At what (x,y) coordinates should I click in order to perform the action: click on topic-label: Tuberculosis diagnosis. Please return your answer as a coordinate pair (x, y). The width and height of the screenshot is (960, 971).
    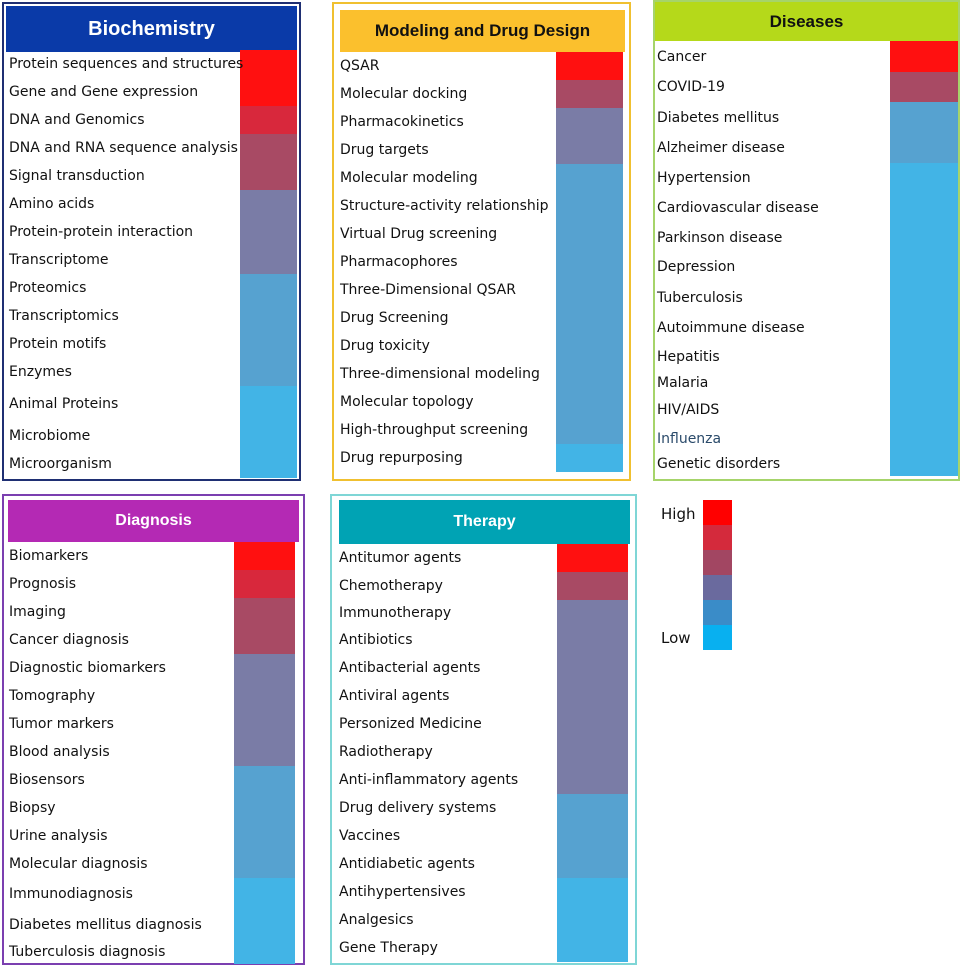
    Looking at the image, I should click on (87, 952).